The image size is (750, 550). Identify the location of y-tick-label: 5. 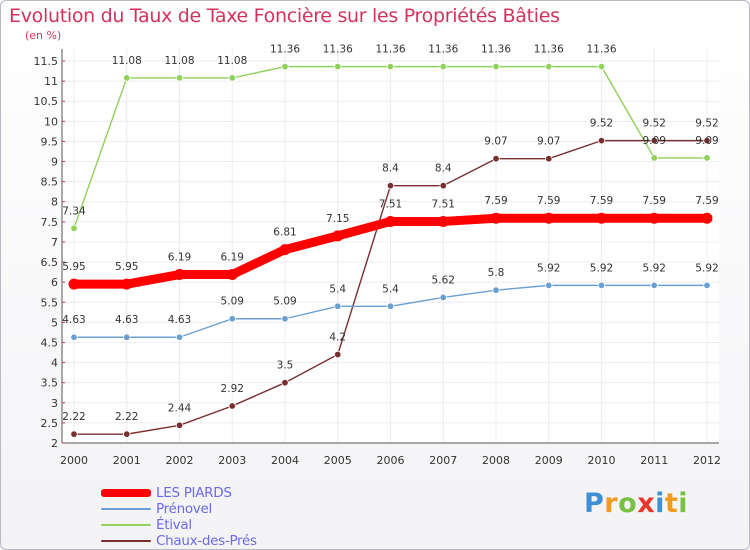
(54, 322).